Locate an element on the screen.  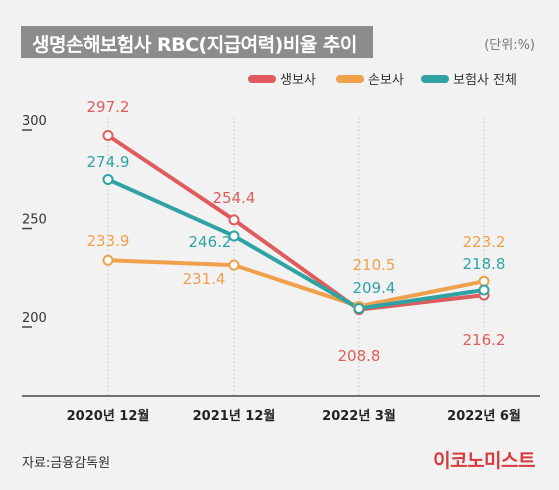
x-tick-label: 2020년 12월 is located at coordinates (108, 416).